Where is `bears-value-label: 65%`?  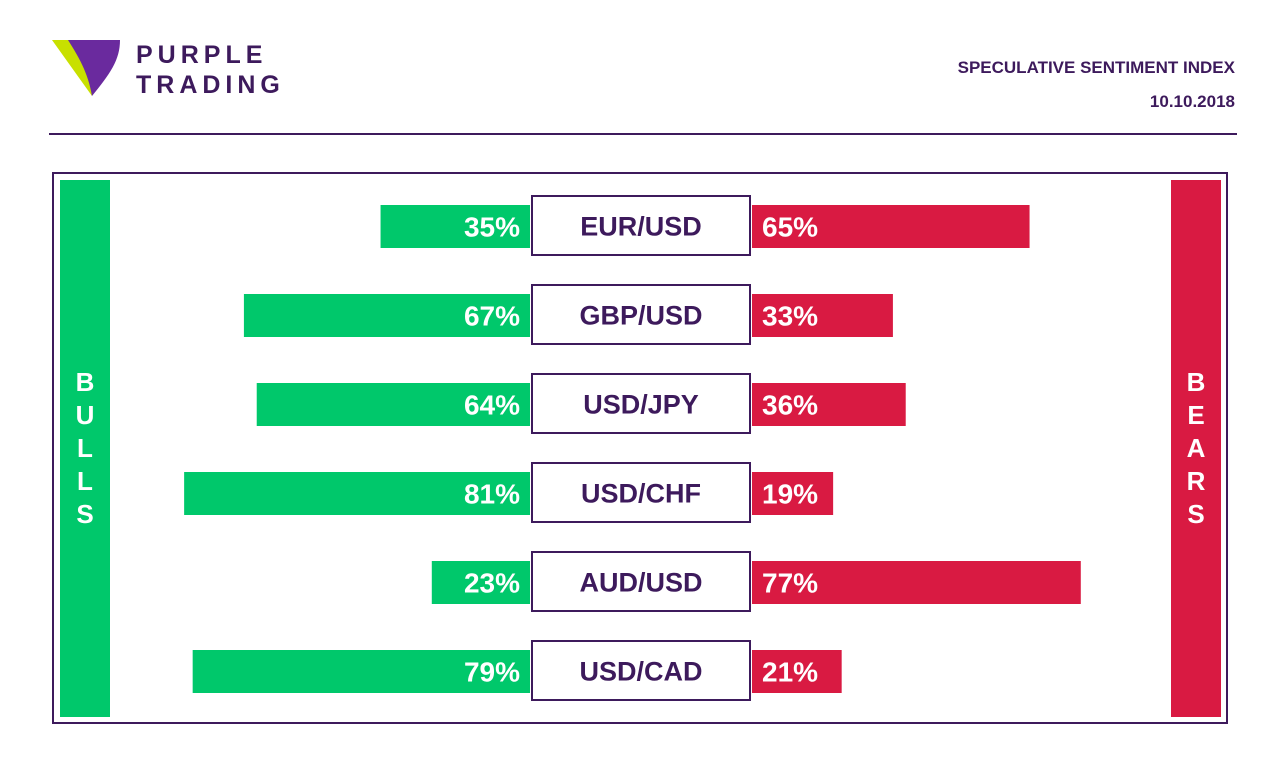 bears-value-label: 65% is located at coordinates (790, 227).